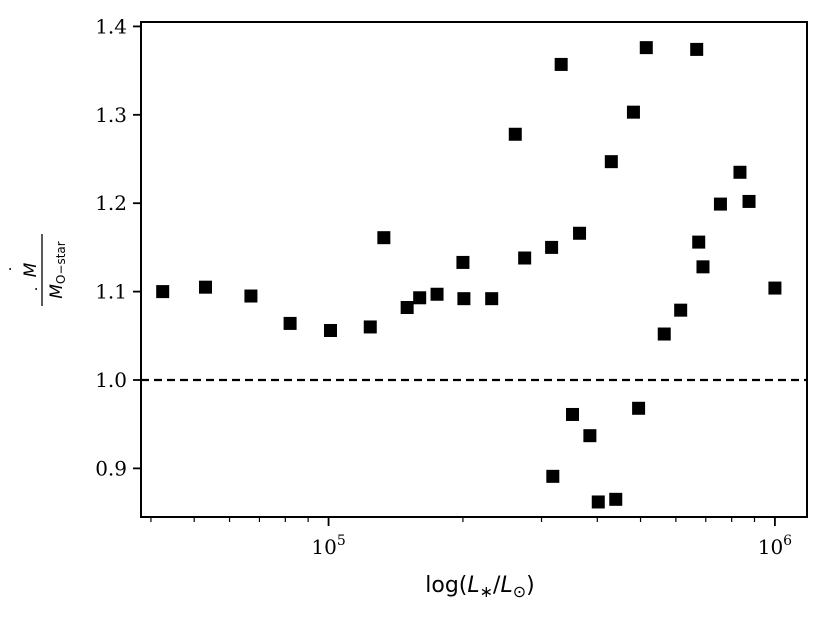 This screenshot has width=830, height=623. What do you see at coordinates (111, 468) in the screenshot?
I see `y-tick-label-0: 0.9` at bounding box center [111, 468].